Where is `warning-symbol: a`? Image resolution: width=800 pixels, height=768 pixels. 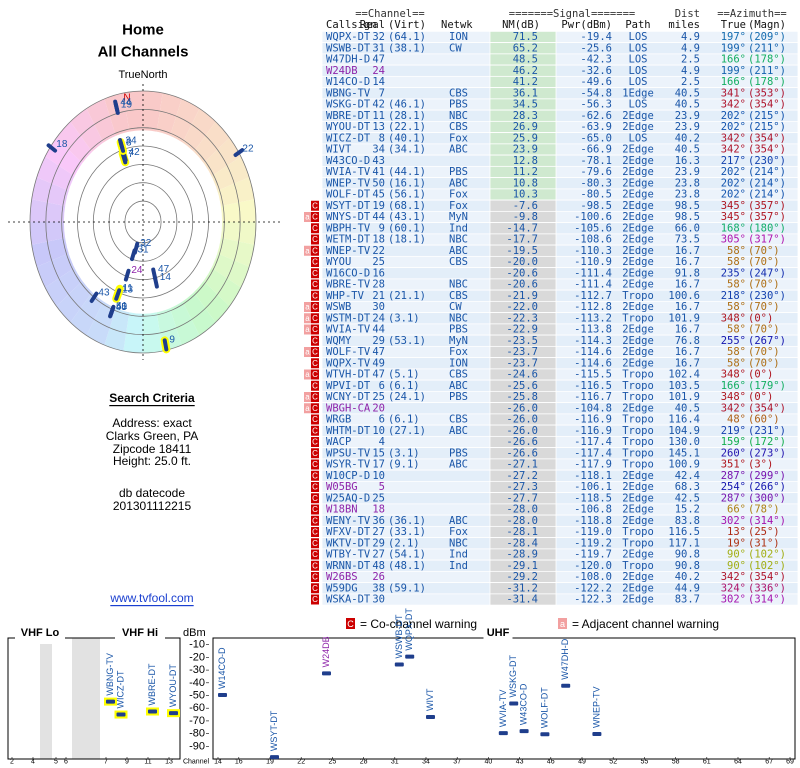 warning-symbol: a is located at coordinates (307, 318).